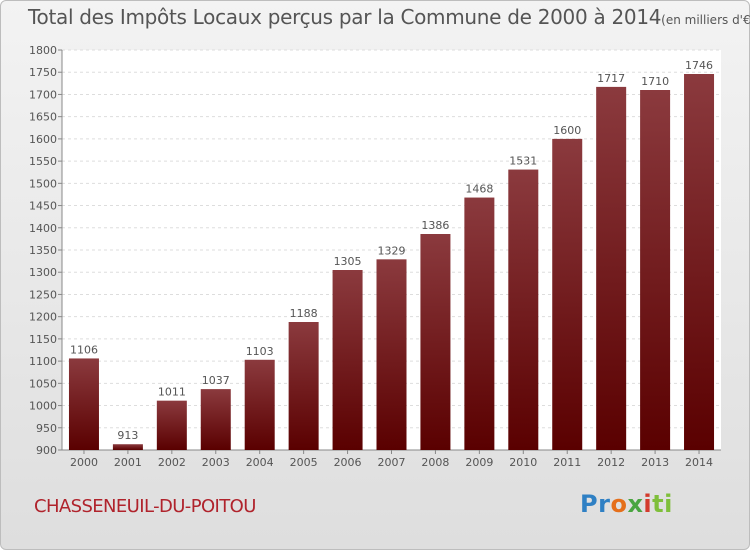 Image resolution: width=750 pixels, height=550 pixels. What do you see at coordinates (43, 50) in the screenshot?
I see `y-tick-label: 1800` at bounding box center [43, 50].